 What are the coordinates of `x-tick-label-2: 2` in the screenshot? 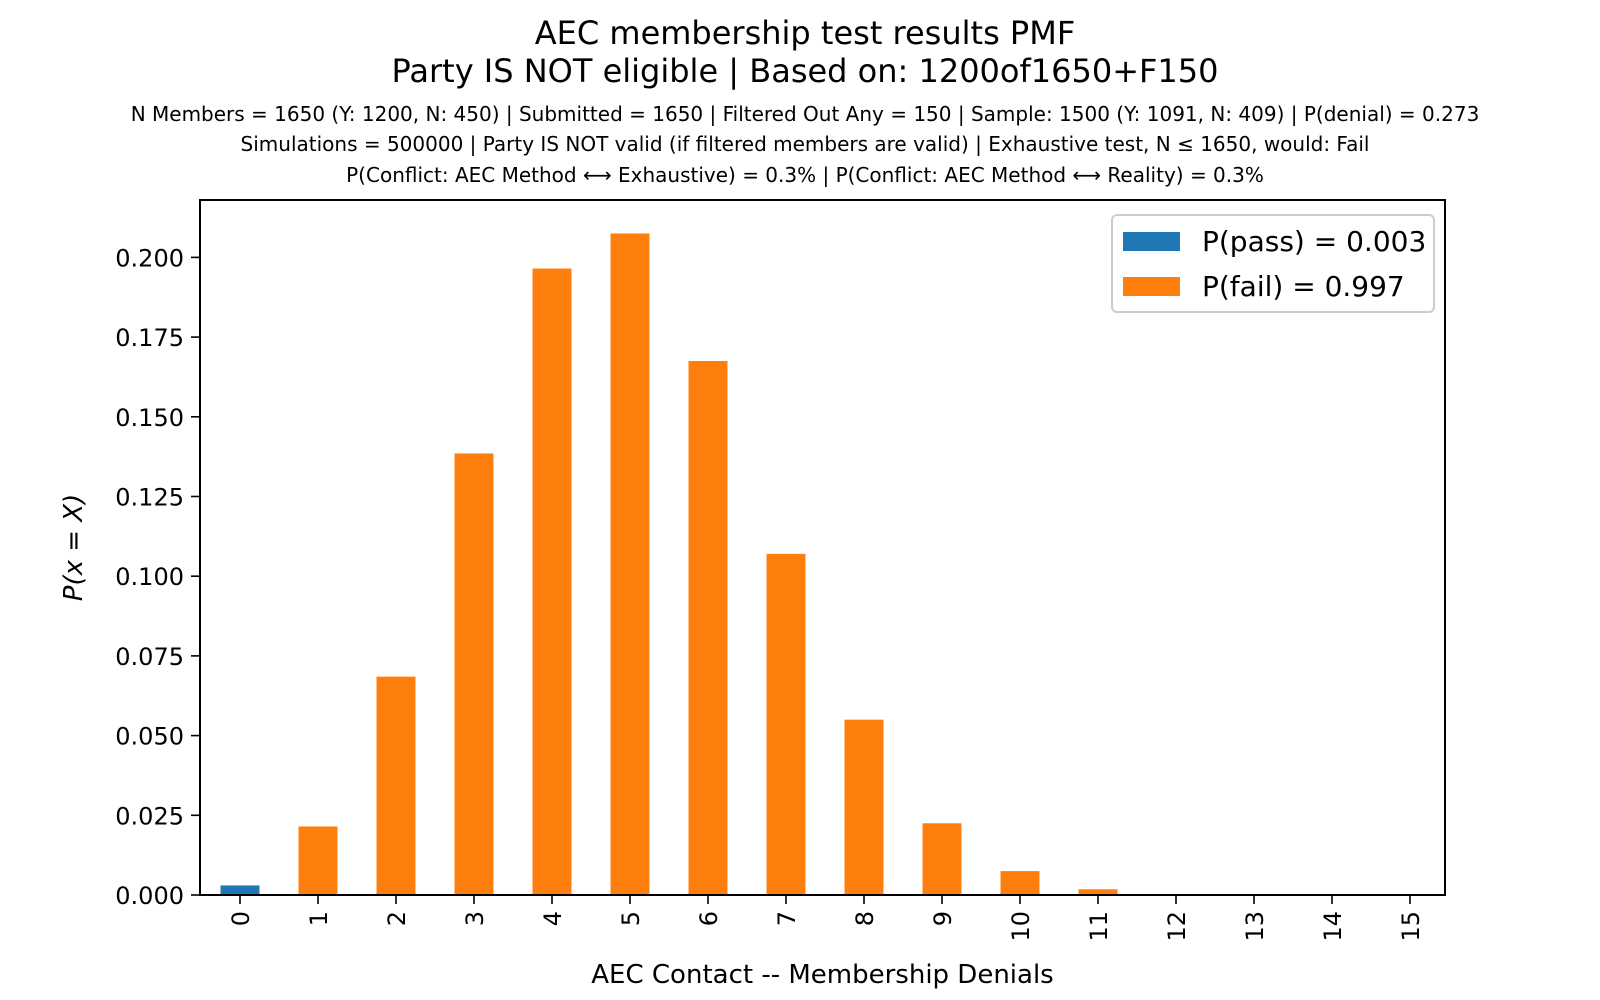 It's located at (397, 918).